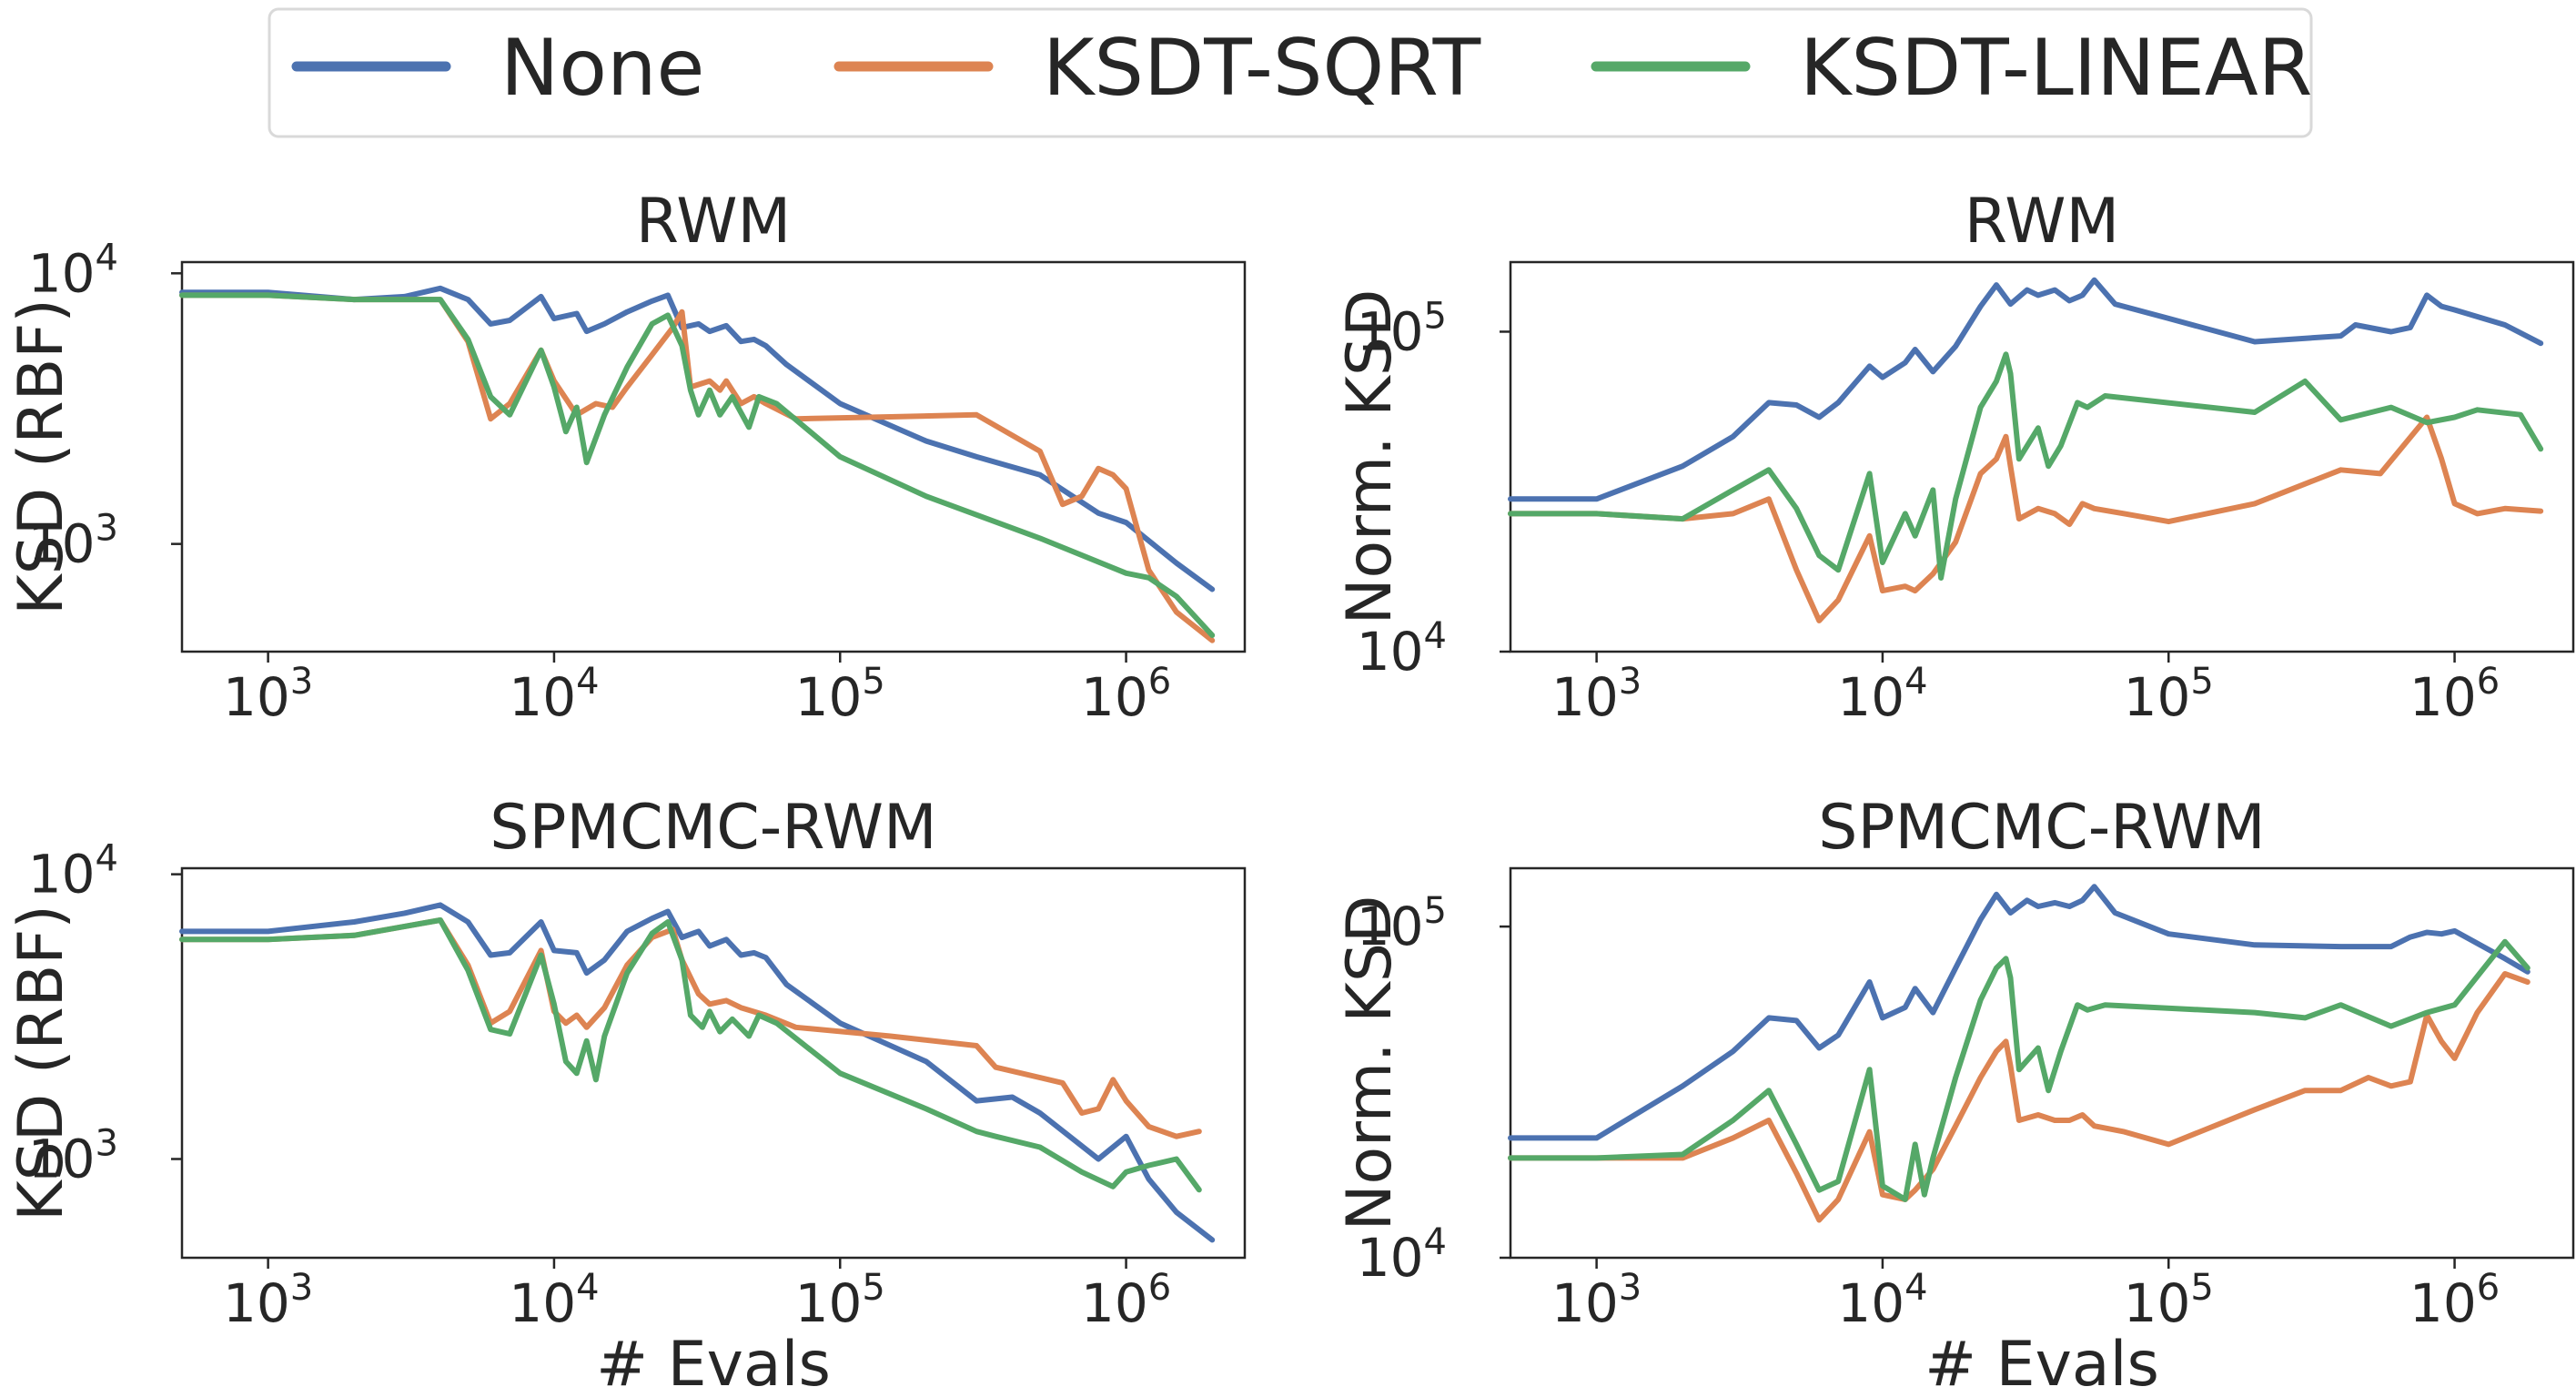 This screenshot has width=2576, height=1397. Describe the element at coordinates (497, 68) in the screenshot. I see `legend-item-none: None` at that location.